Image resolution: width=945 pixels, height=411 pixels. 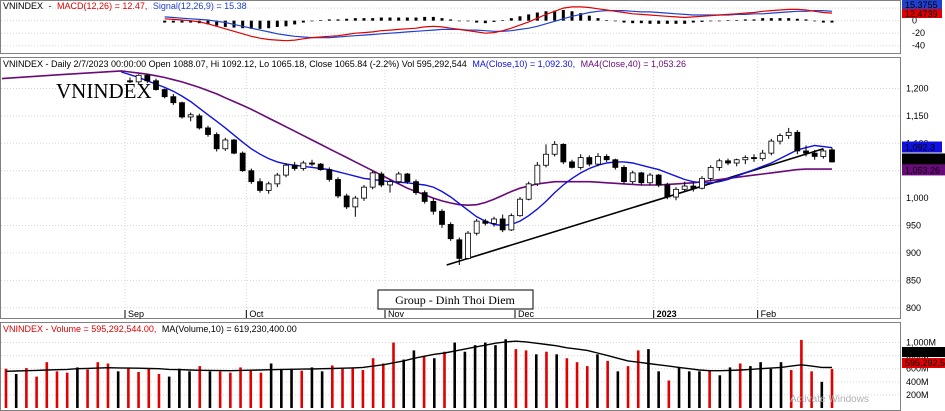 I want to click on price-x-tick-label: 2023, so click(x=667, y=314).